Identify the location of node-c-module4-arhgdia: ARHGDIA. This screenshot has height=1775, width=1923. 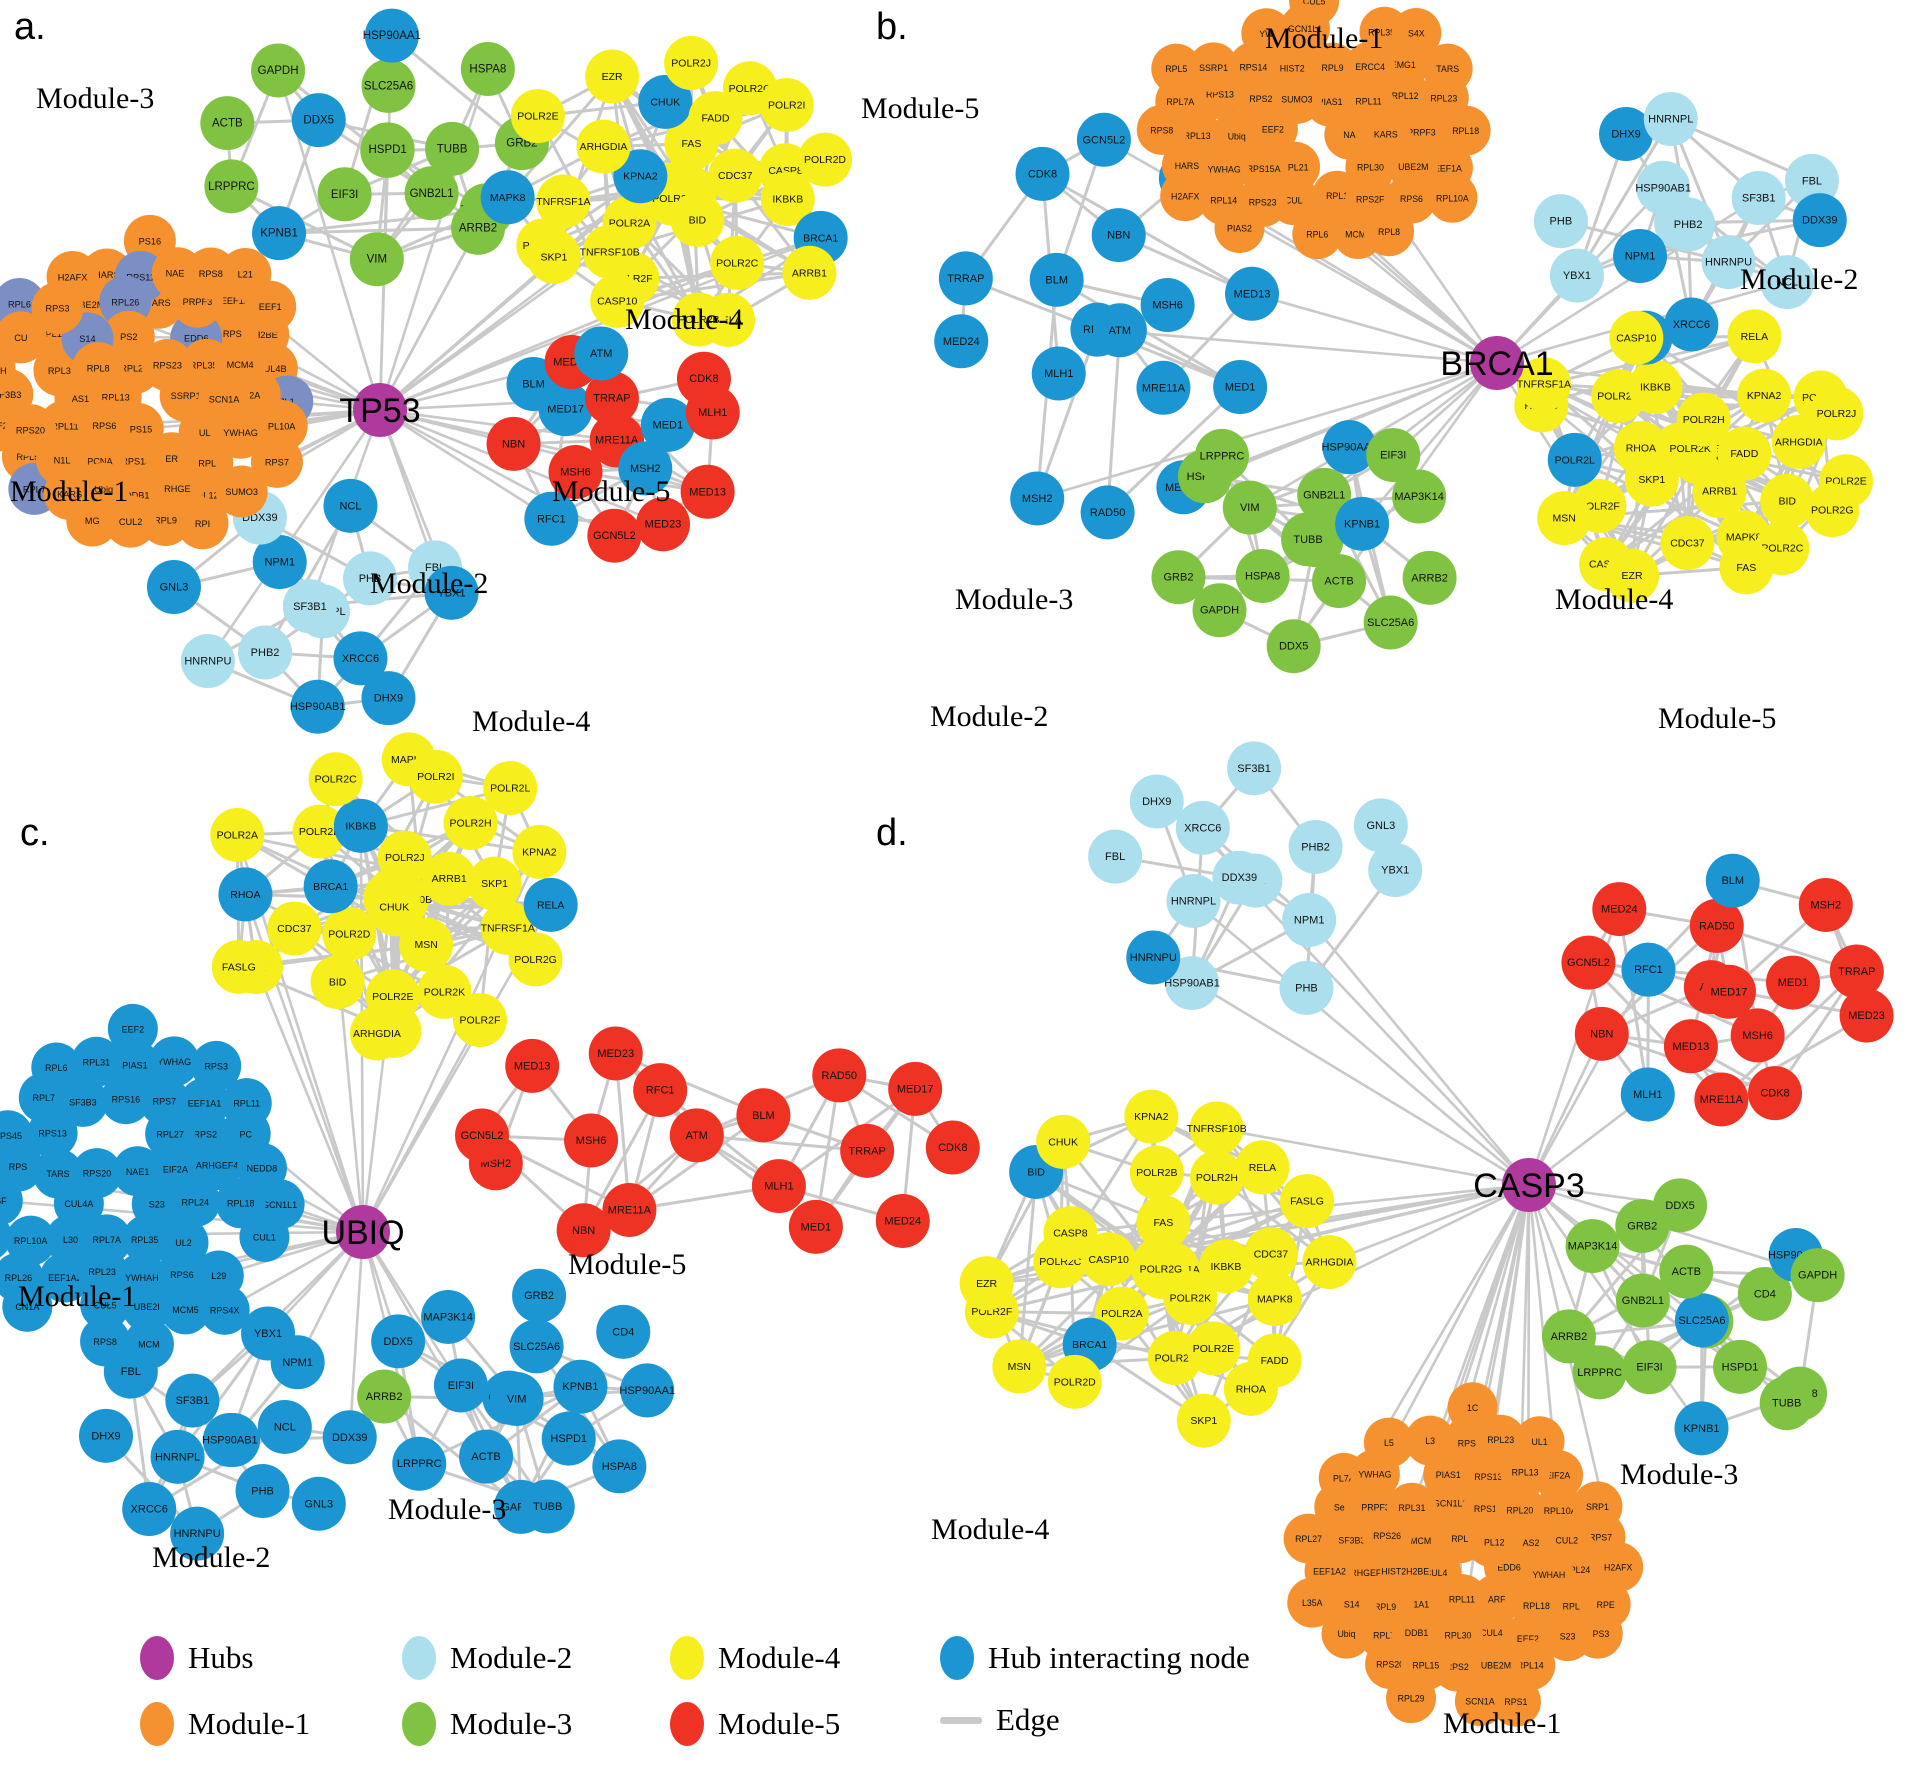
(376, 1033).